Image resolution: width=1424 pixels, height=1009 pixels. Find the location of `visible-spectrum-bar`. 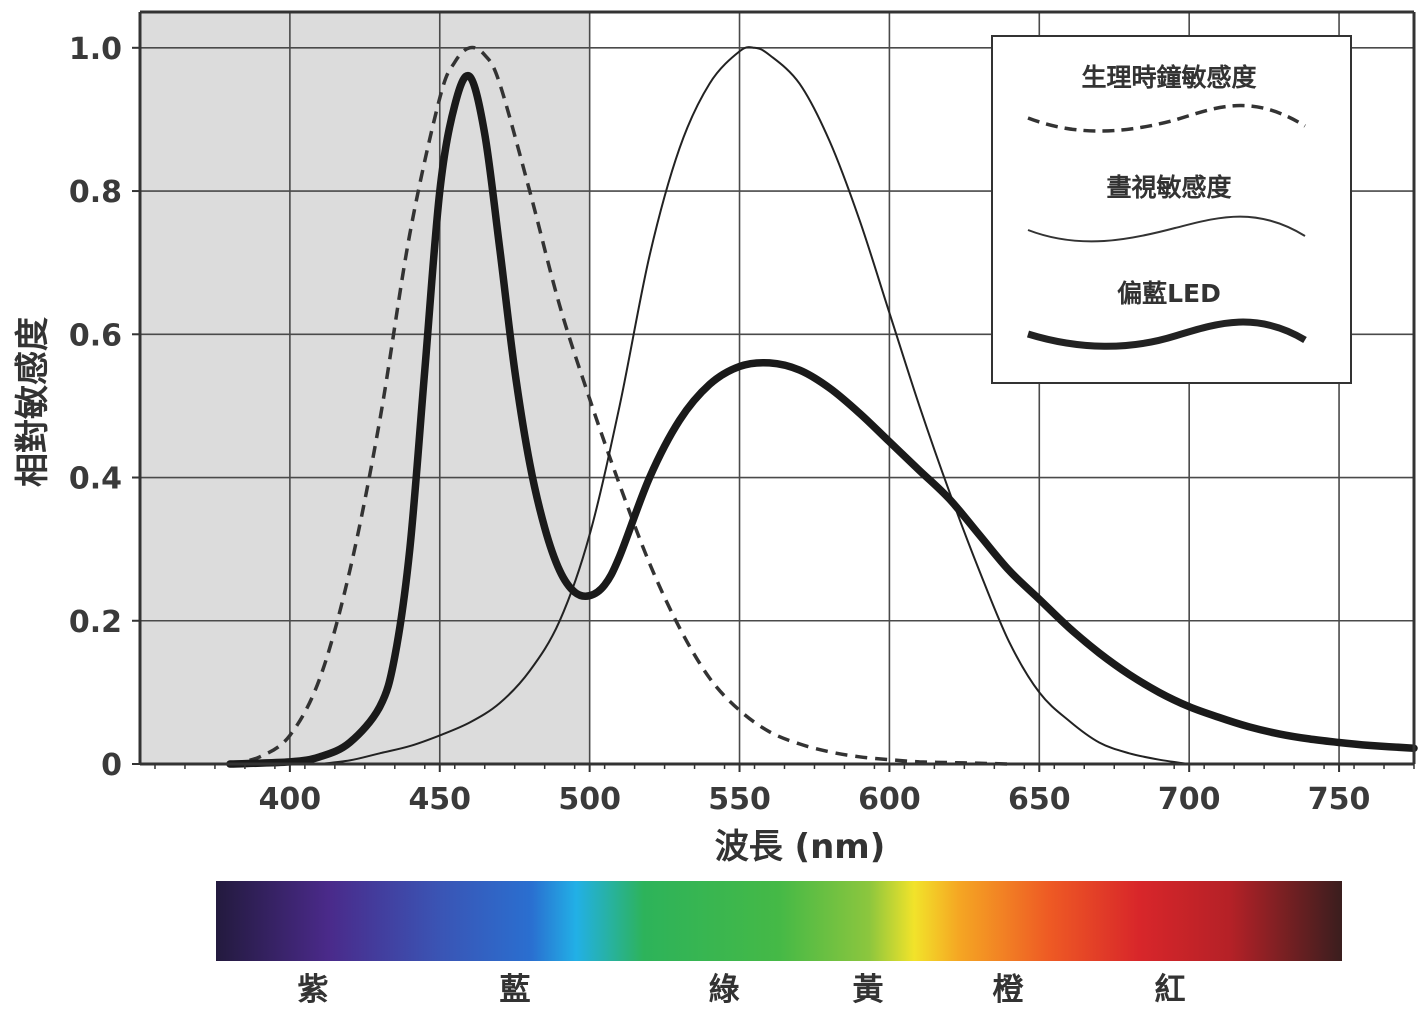

visible-spectrum-bar is located at coordinates (779, 921).